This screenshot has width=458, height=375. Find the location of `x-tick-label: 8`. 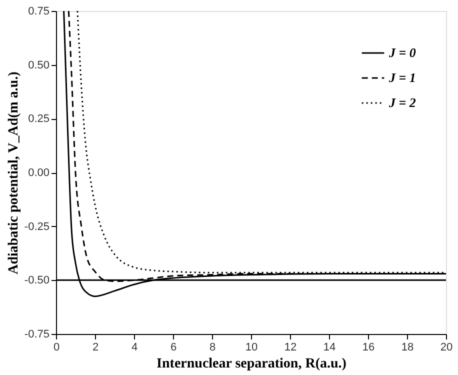

x-tick-label: 8 is located at coordinates (212, 348).